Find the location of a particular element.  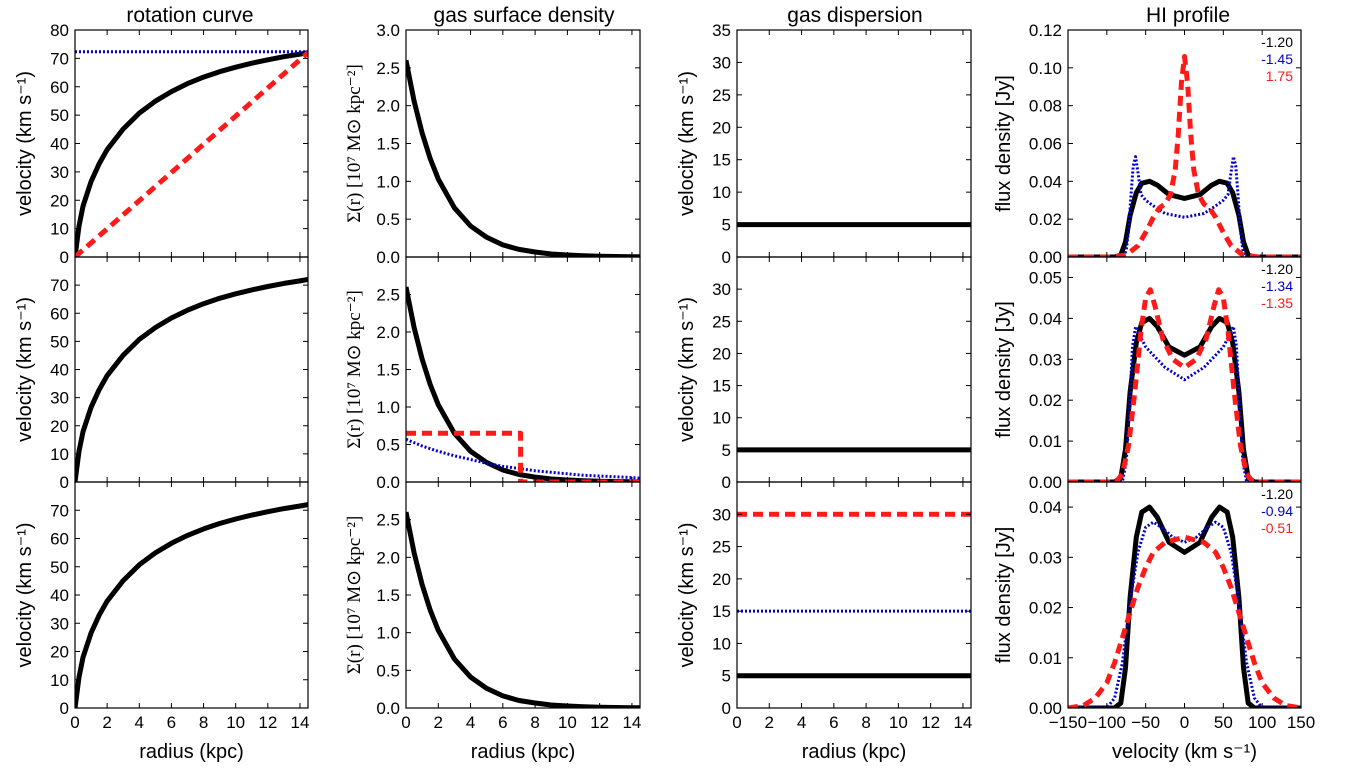

x-axis-label: radius (kpc) is located at coordinates (523, 752).